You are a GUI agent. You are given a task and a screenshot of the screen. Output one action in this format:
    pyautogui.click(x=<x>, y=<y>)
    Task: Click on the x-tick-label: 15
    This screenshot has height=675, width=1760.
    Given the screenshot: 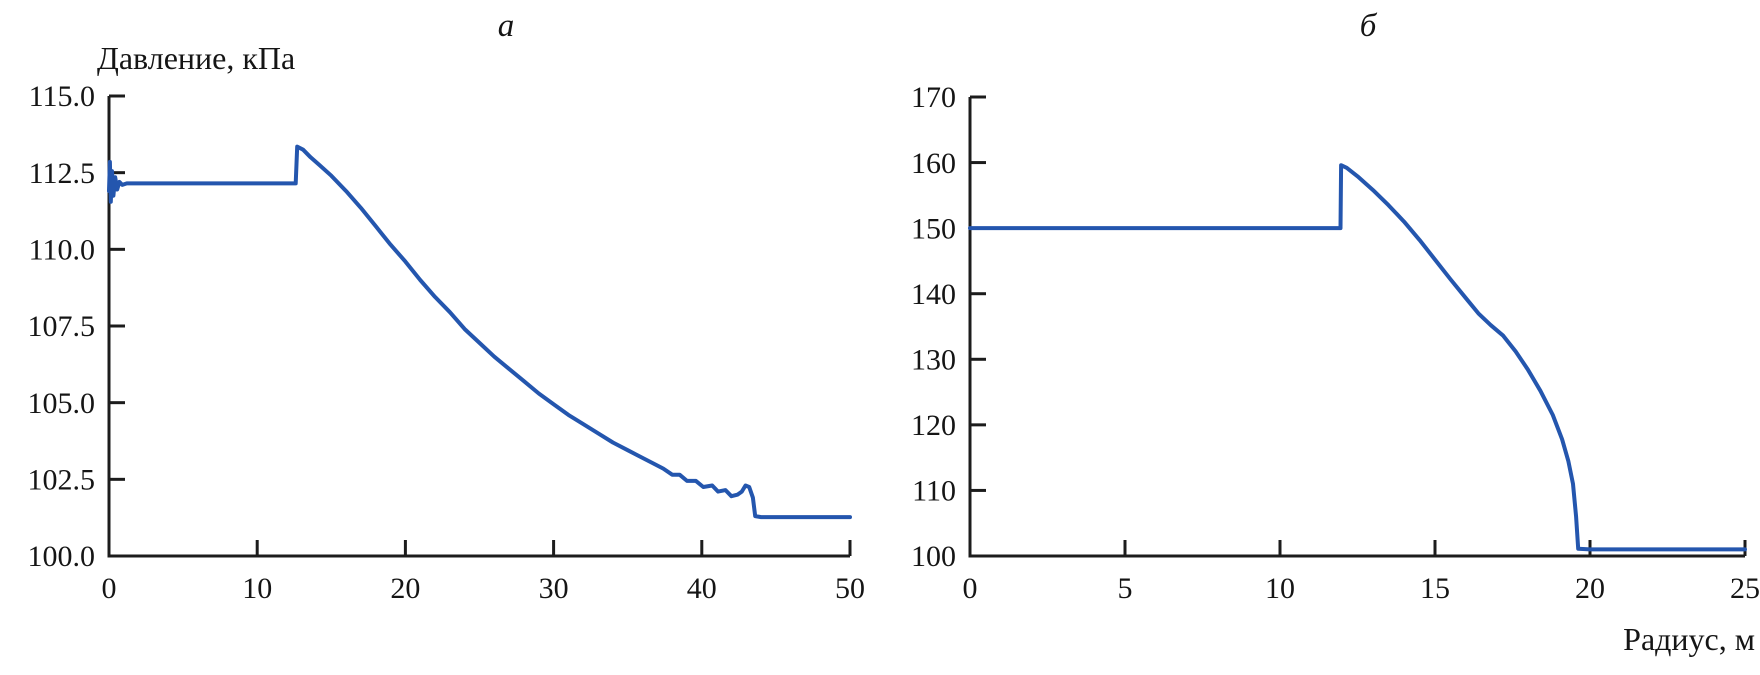 What is the action you would take?
    pyautogui.click(x=1435, y=588)
    